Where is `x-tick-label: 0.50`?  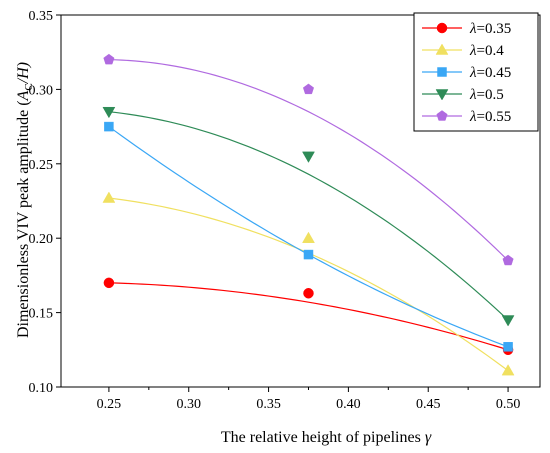 x-tick-label: 0.50 is located at coordinates (508, 404).